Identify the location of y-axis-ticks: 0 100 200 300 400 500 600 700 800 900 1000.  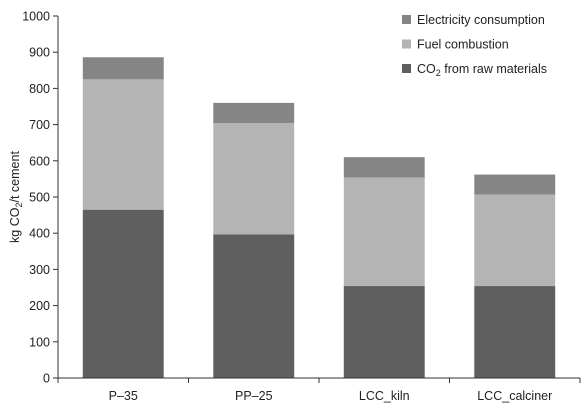
(40, 198).